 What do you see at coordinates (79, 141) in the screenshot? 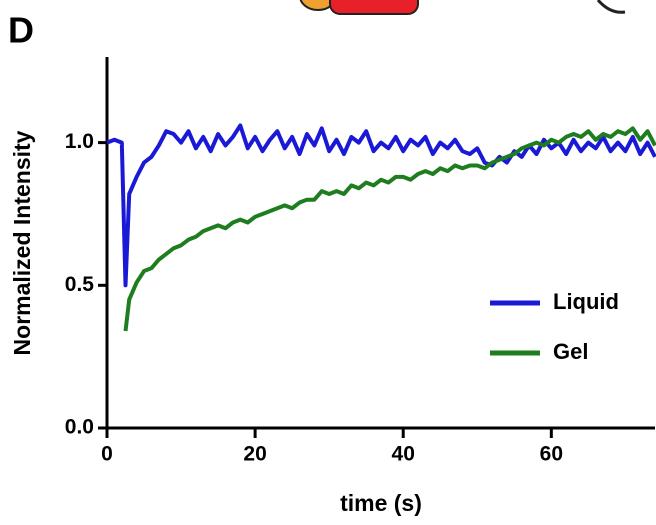
I see `y-tick-label: 1.0` at bounding box center [79, 141].